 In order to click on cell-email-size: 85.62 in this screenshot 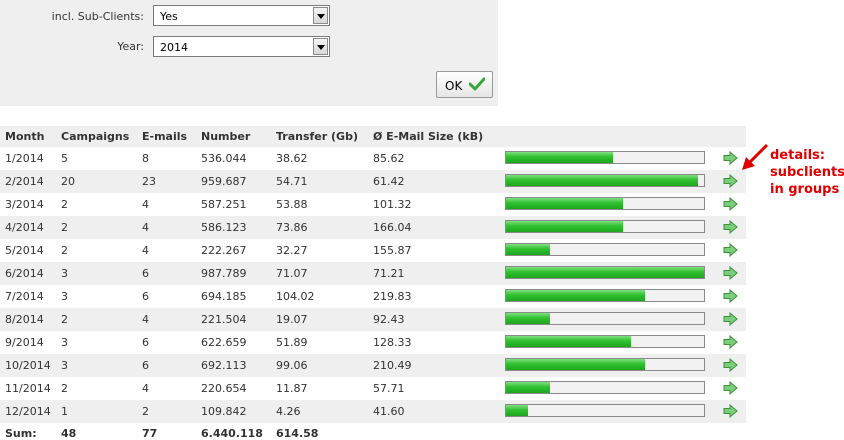, I will do `click(389, 158)`.